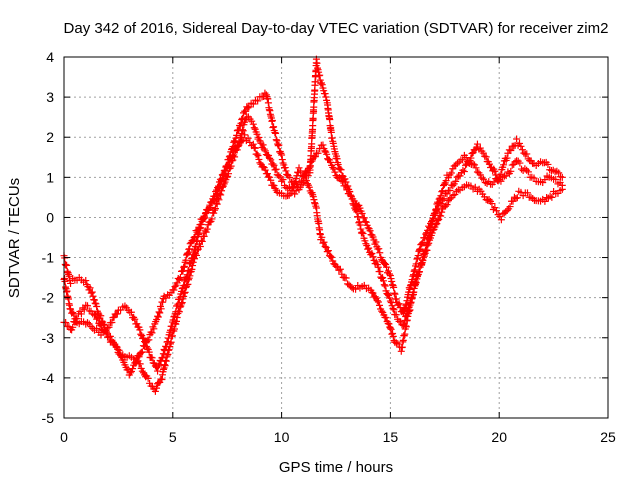 This screenshot has width=640, height=480. Describe the element at coordinates (173, 437) in the screenshot. I see `x-tick-label: 5` at that location.